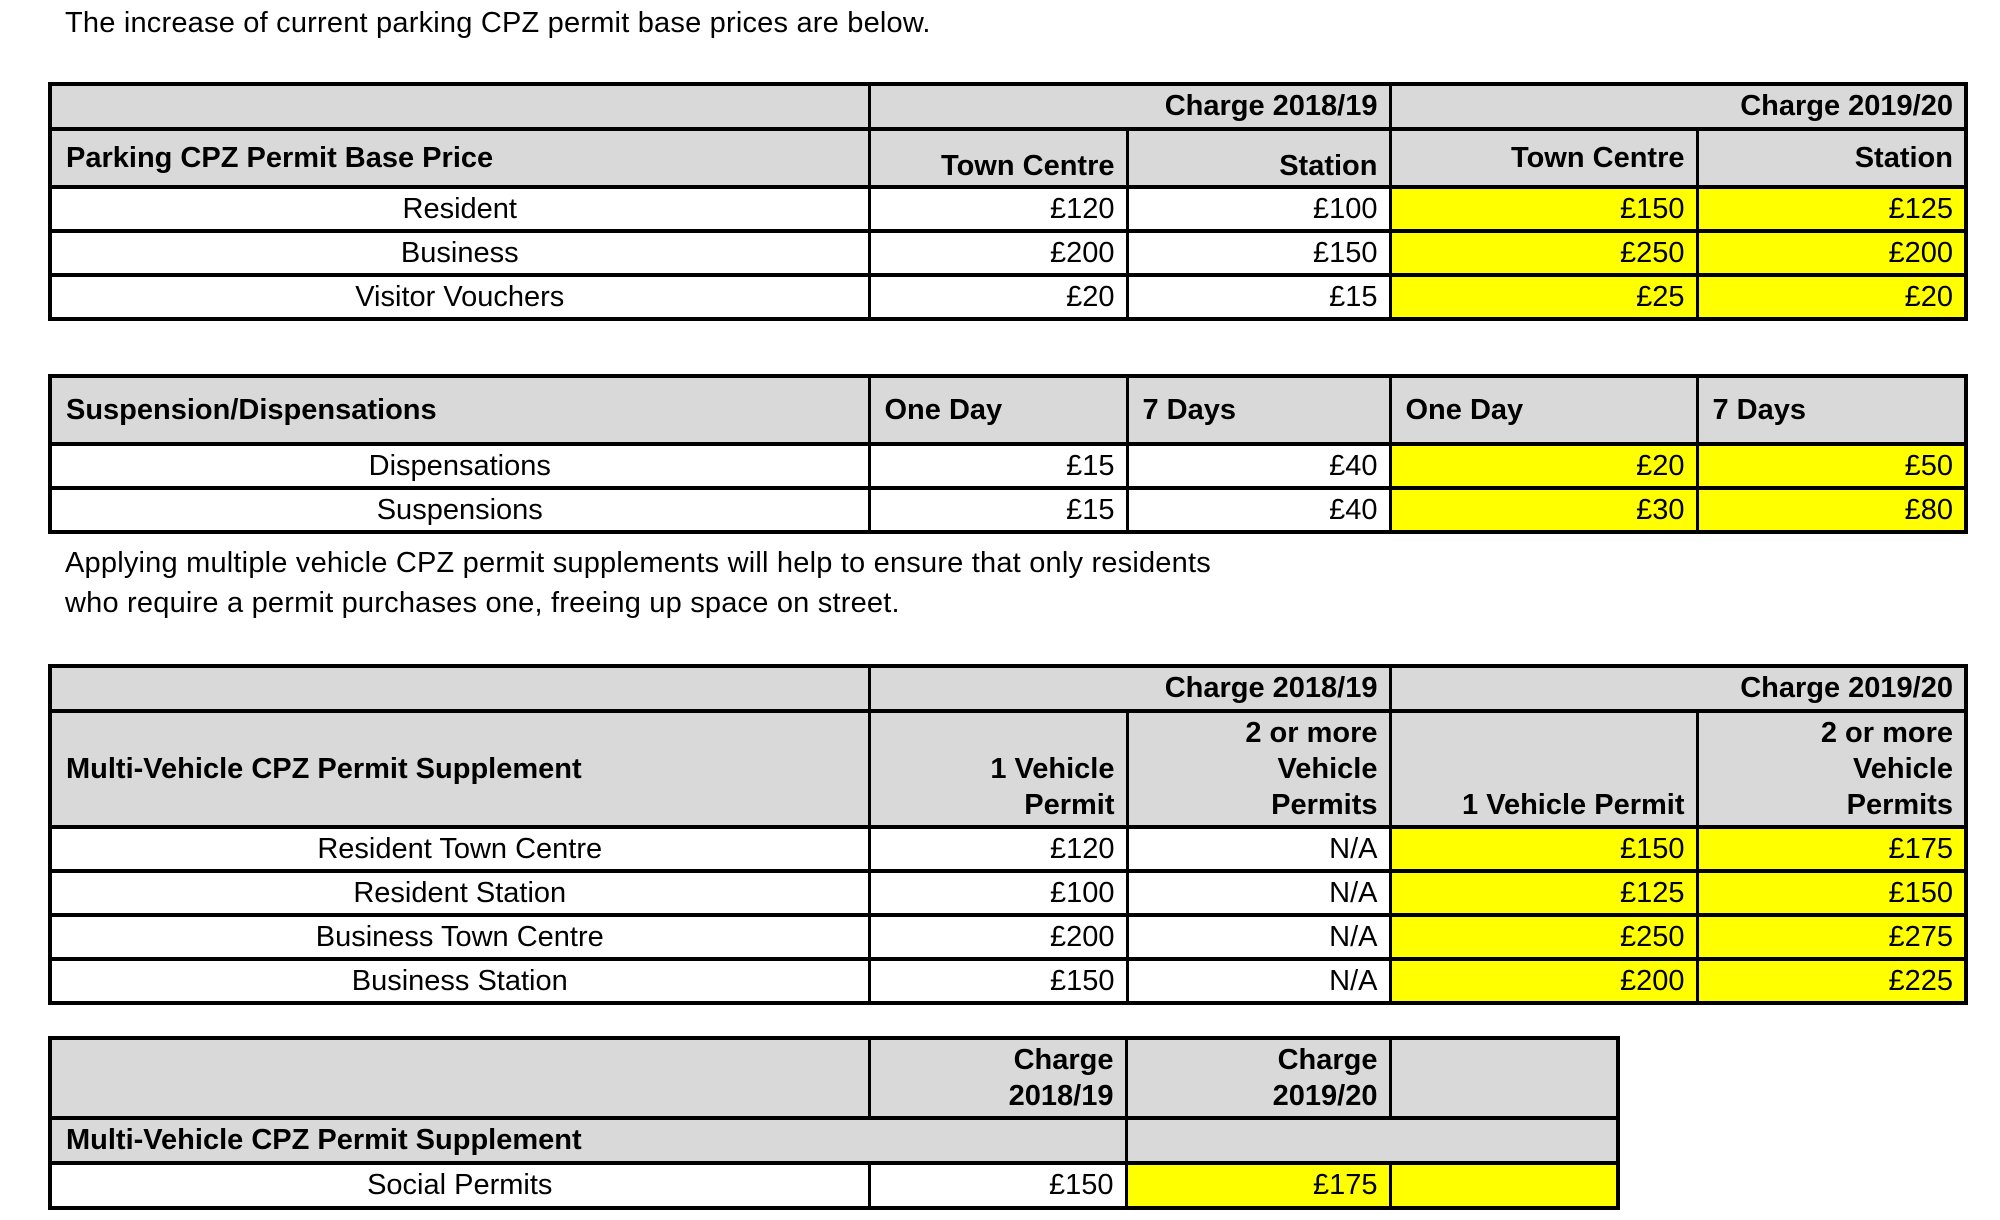 The width and height of the screenshot is (2000, 1220). I want to click on price-cell: £20, so click(998, 297).